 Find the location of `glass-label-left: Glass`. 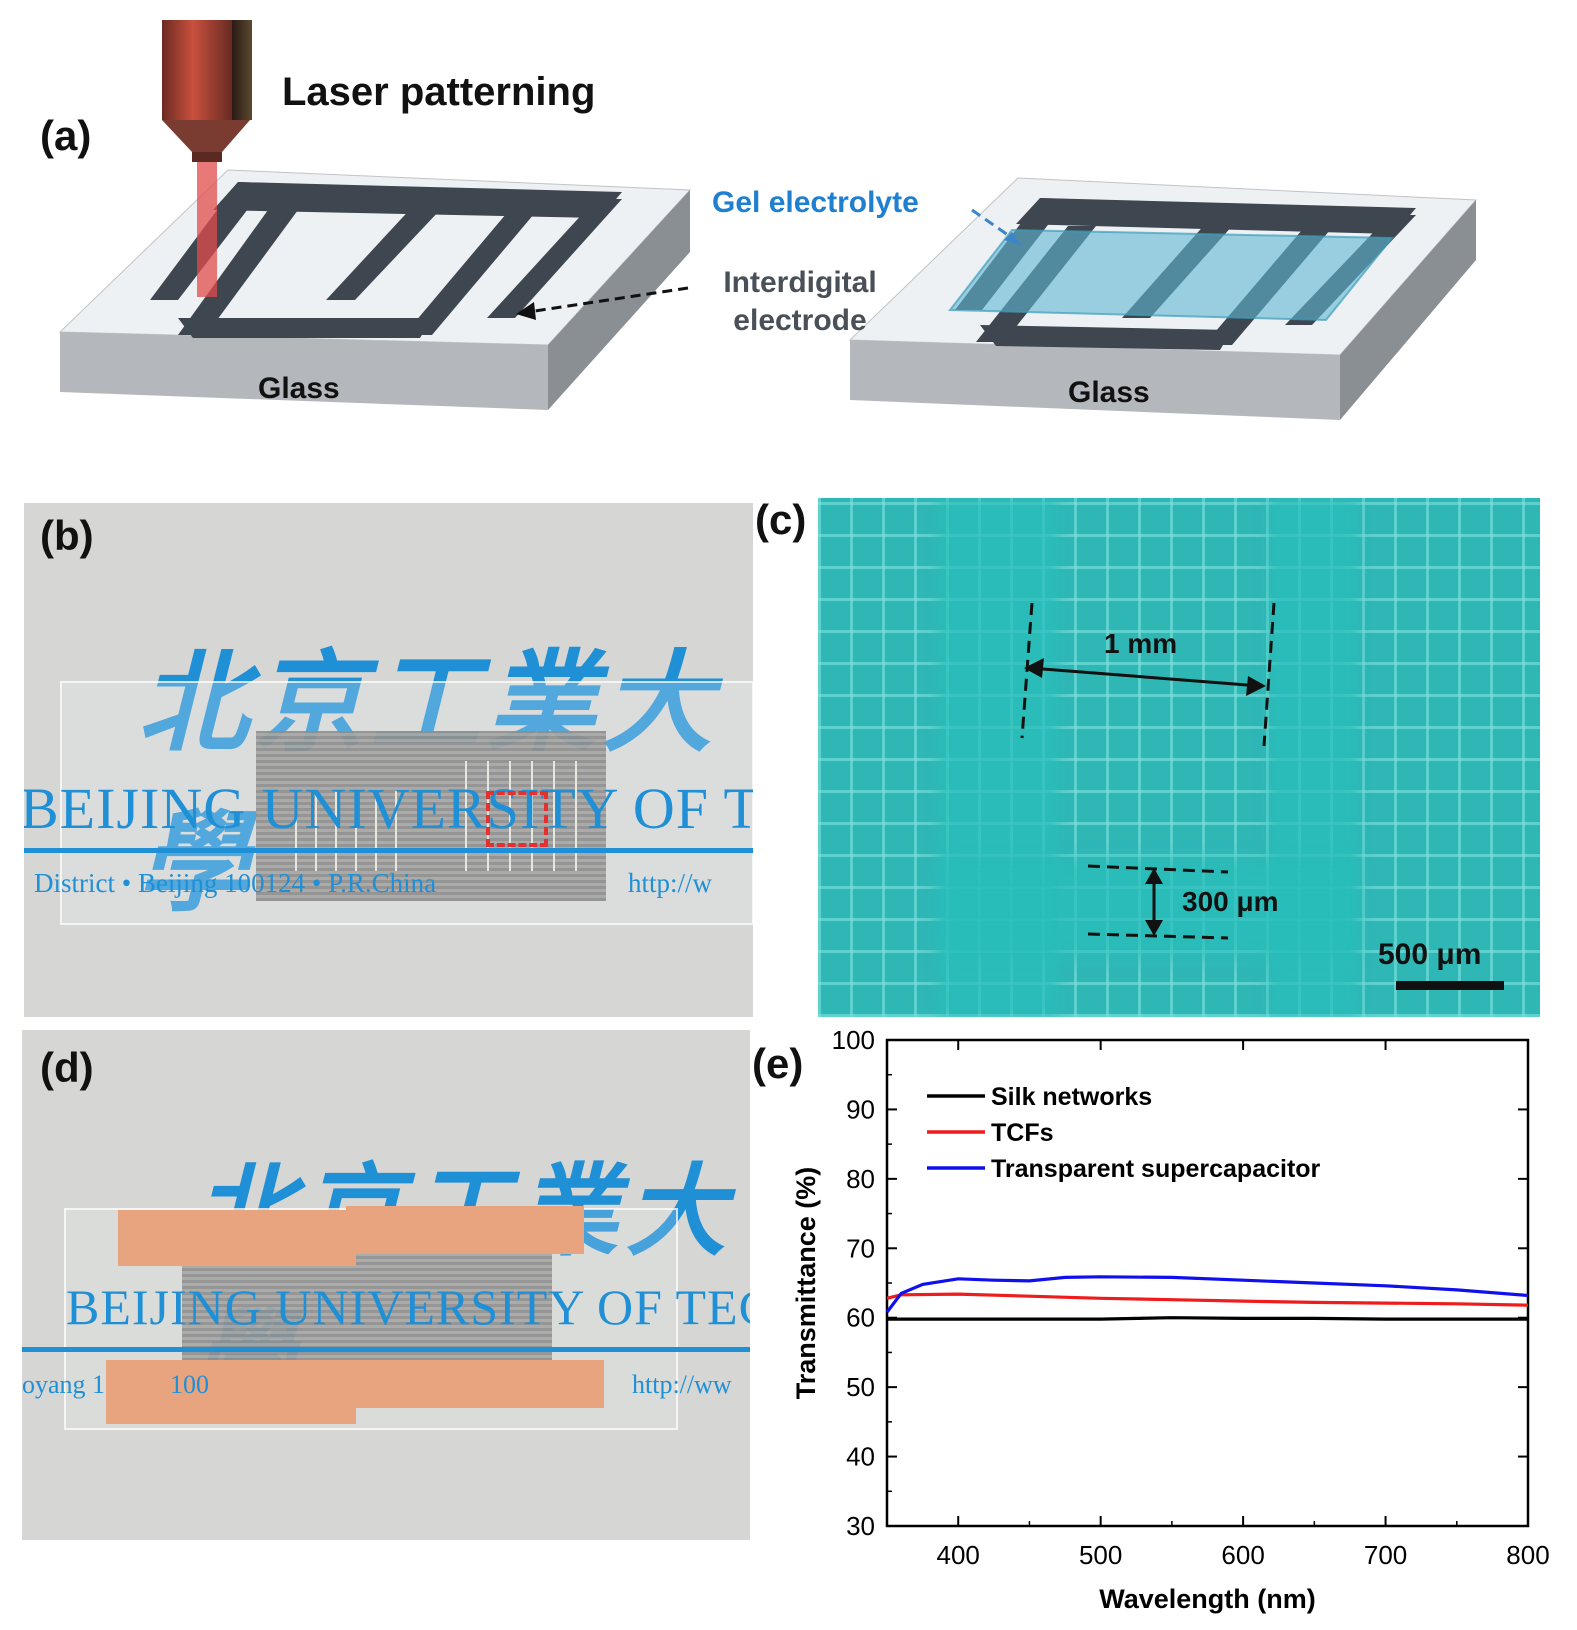

glass-label-left: Glass is located at coordinates (299, 388).